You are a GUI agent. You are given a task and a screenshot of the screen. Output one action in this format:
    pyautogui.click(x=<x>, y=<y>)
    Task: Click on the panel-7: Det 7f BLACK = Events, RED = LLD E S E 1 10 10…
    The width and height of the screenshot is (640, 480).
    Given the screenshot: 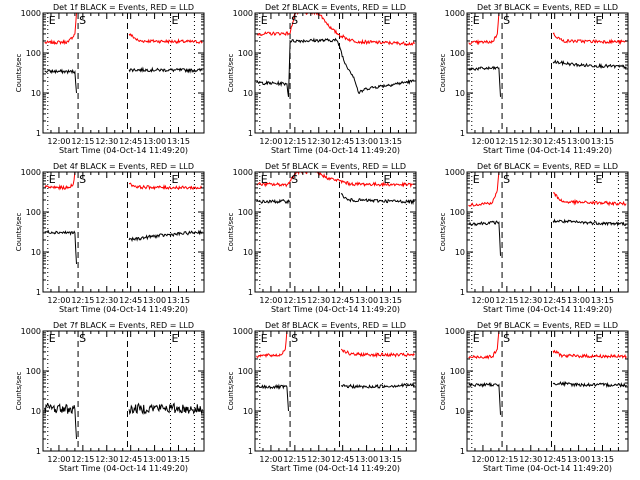 What is the action you would take?
    pyautogui.click(x=110, y=397)
    